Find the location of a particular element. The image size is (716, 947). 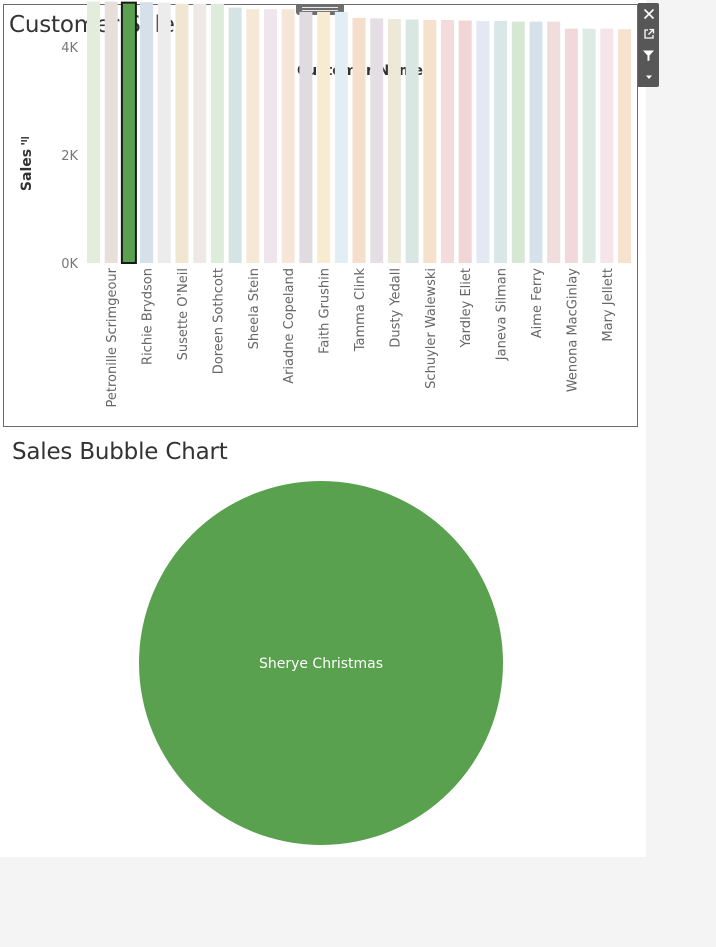

y-tick-label: 2K is located at coordinates (69, 156).